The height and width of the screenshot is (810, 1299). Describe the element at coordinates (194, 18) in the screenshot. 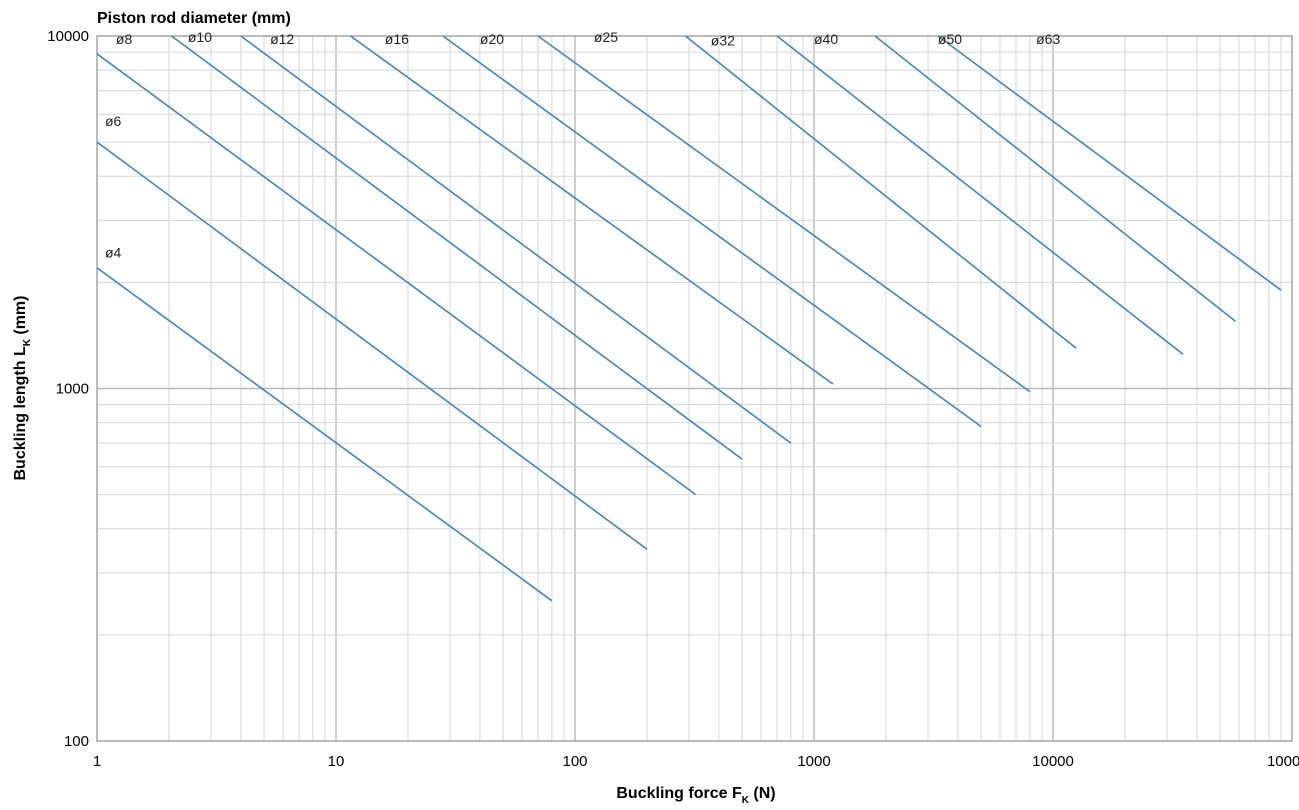

I see `chart-header: Piston rod diameter (mm)` at that location.